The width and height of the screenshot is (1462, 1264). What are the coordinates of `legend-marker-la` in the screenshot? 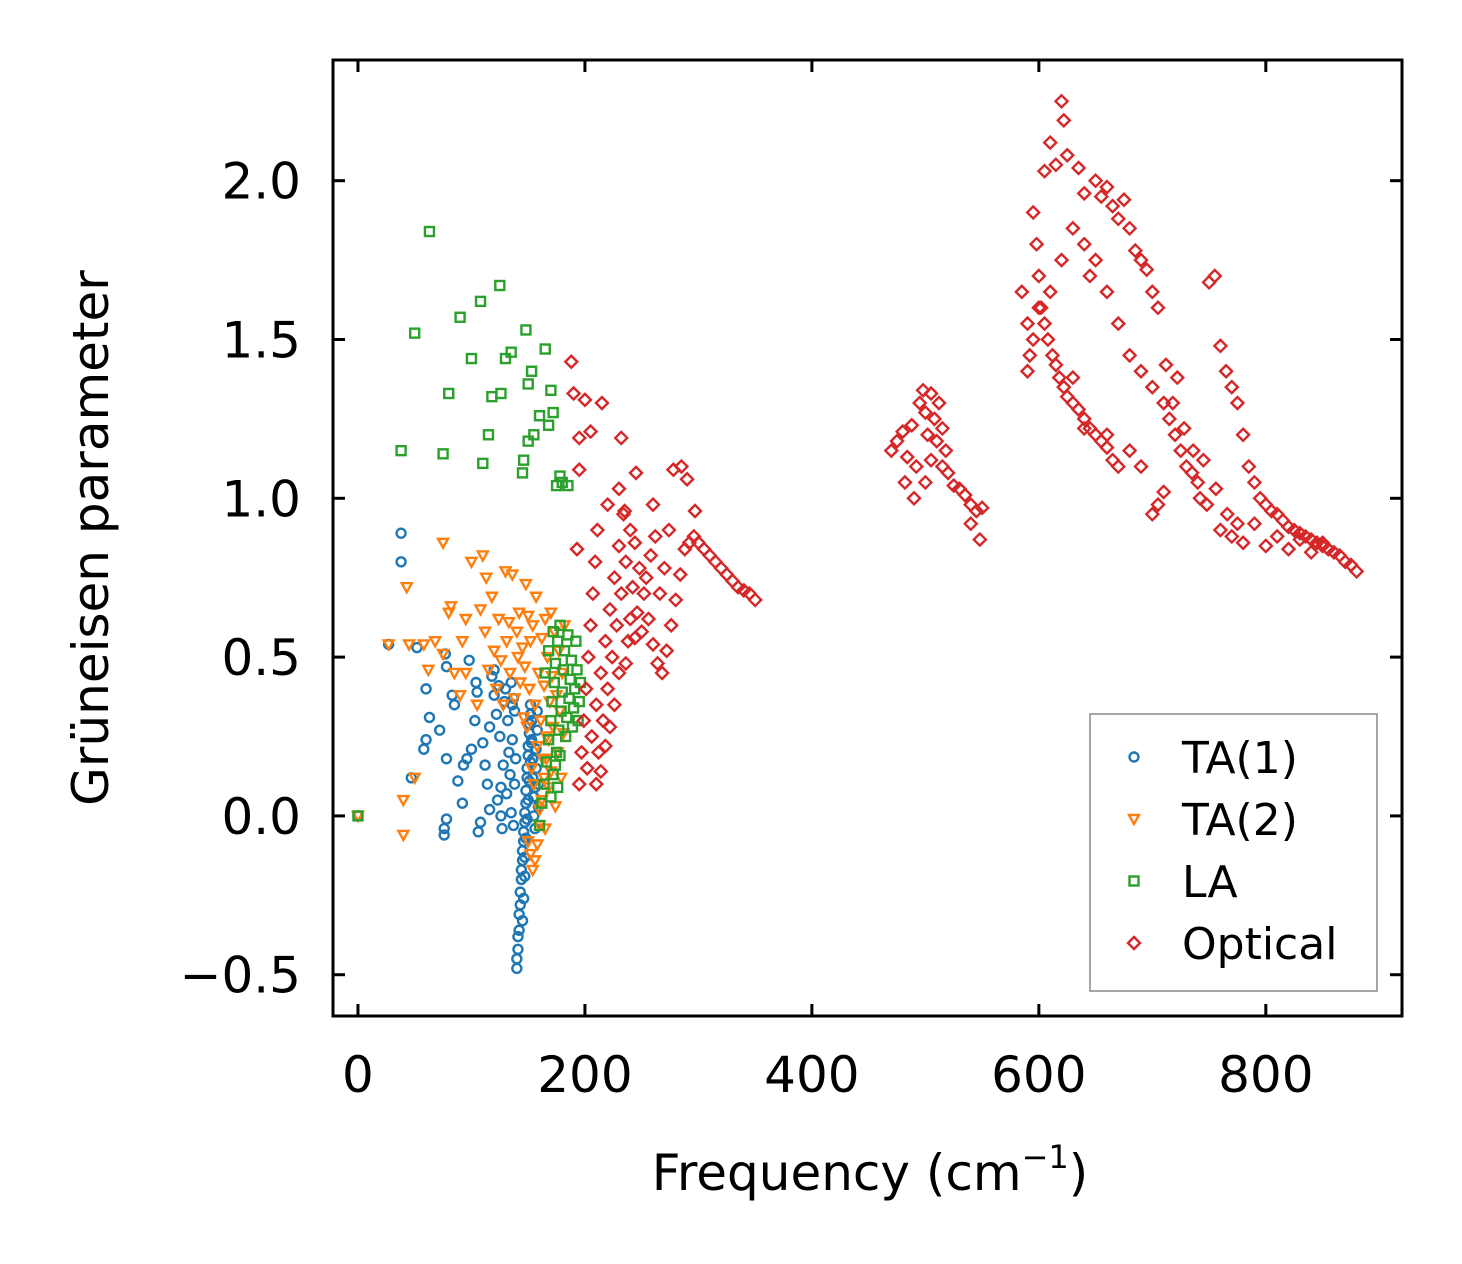 It's located at (1134, 881).